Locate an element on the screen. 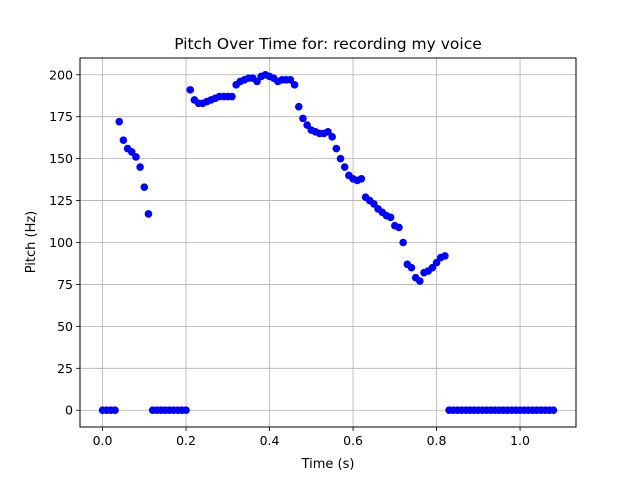  y-axis-label: Pitch (Hz) is located at coordinates (31, 242).